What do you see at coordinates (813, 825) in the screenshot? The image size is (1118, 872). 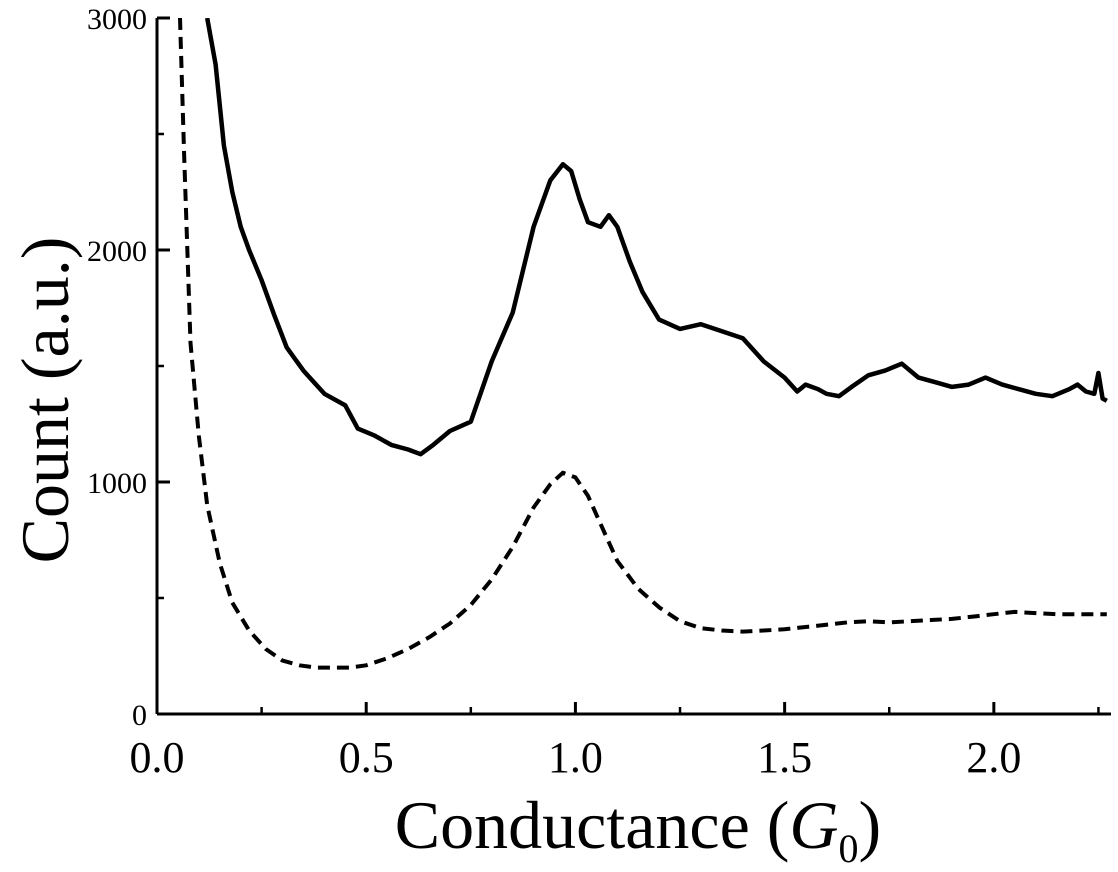 I see `x-axis-title-symbol: G` at bounding box center [813, 825].